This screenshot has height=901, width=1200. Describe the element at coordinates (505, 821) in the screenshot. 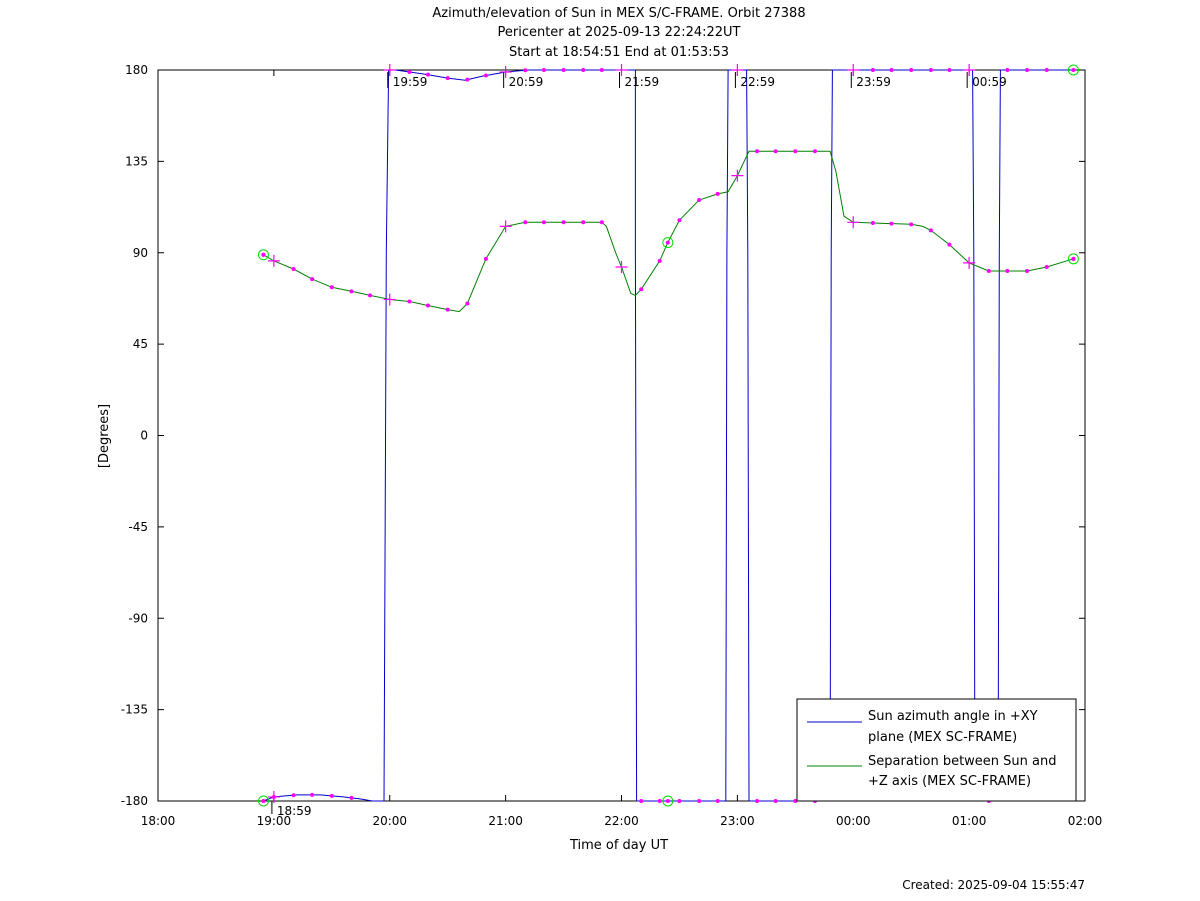

I see `x-tick-label: 21:00` at that location.